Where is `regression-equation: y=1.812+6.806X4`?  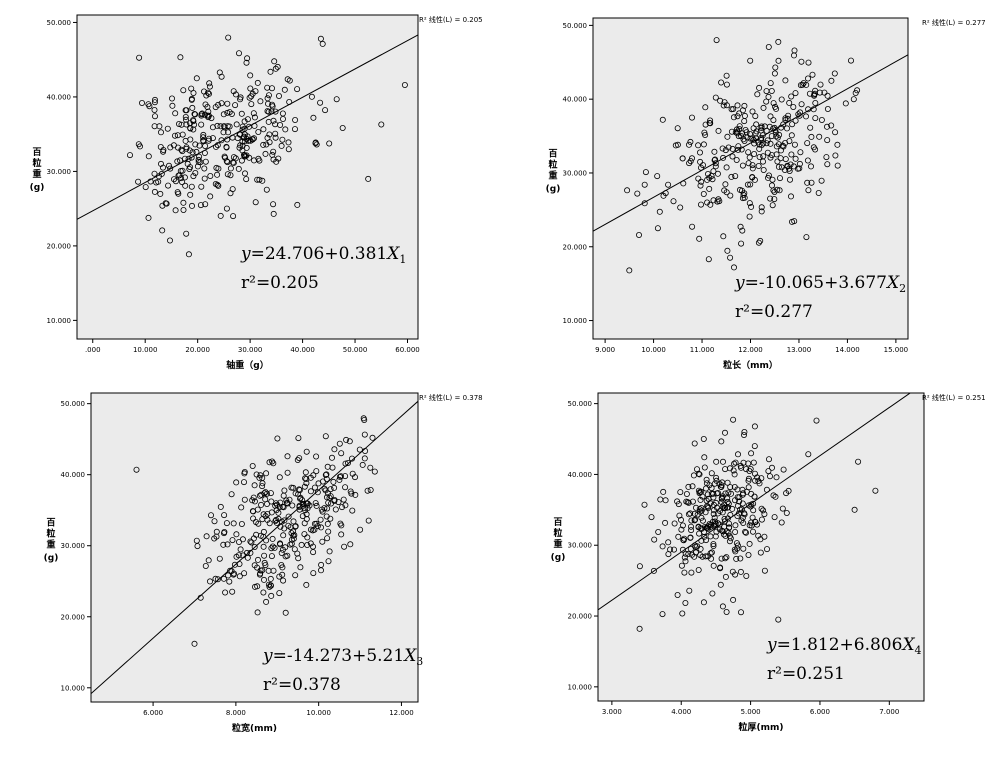
regression-equation: y=1.812+6.806X4 is located at coordinates (844, 646).